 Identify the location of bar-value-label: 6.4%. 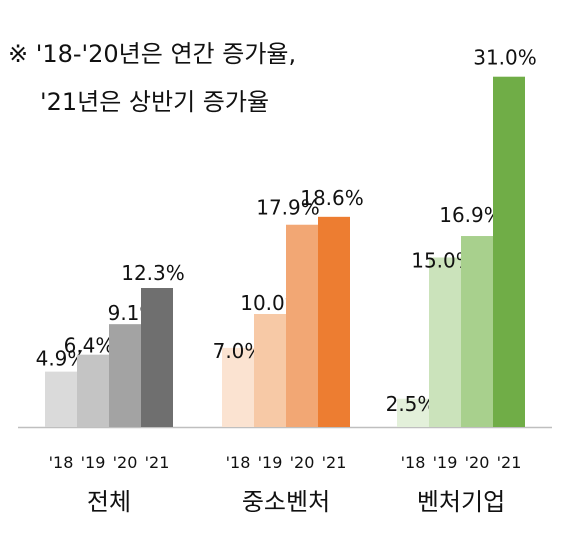
(89, 346).